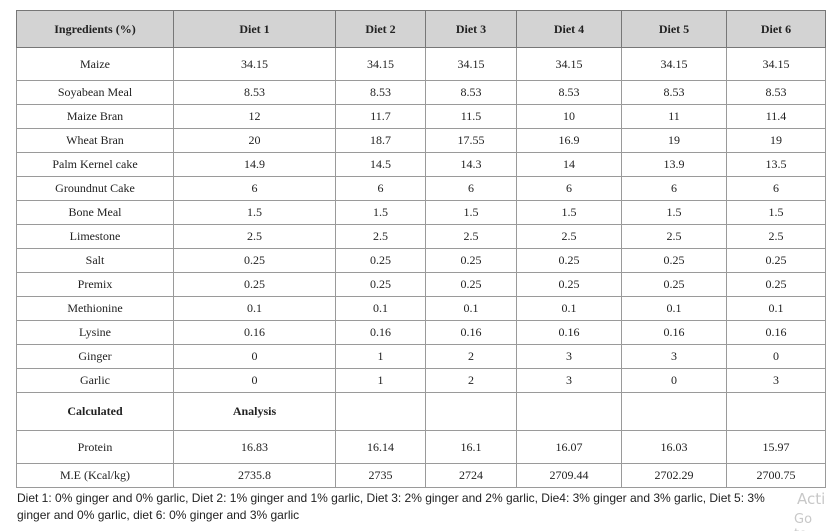  What do you see at coordinates (421, 356) in the screenshot?
I see `table-row: Ginger 0 1 2 3 3 0` at bounding box center [421, 356].